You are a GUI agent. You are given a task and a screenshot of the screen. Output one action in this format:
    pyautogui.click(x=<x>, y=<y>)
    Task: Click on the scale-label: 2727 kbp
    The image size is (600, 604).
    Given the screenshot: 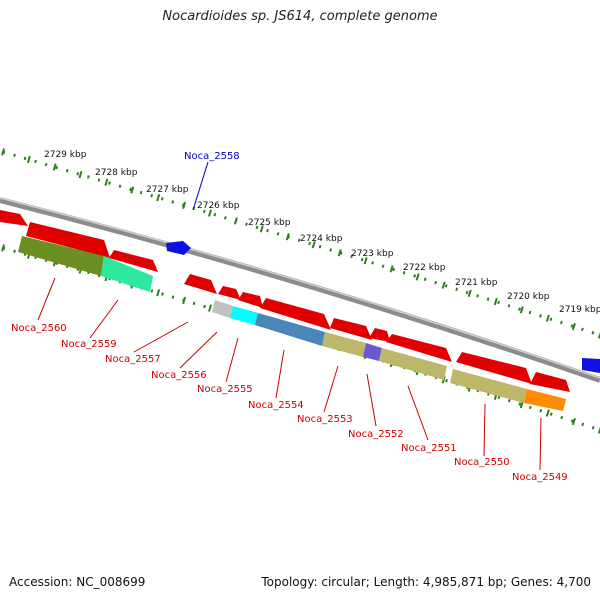 What is the action you would take?
    pyautogui.click(x=167, y=190)
    